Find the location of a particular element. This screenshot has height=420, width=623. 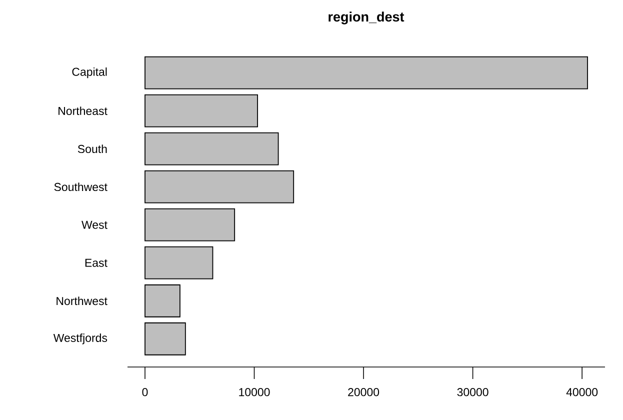

x-tick-label: 0 is located at coordinates (145, 392).